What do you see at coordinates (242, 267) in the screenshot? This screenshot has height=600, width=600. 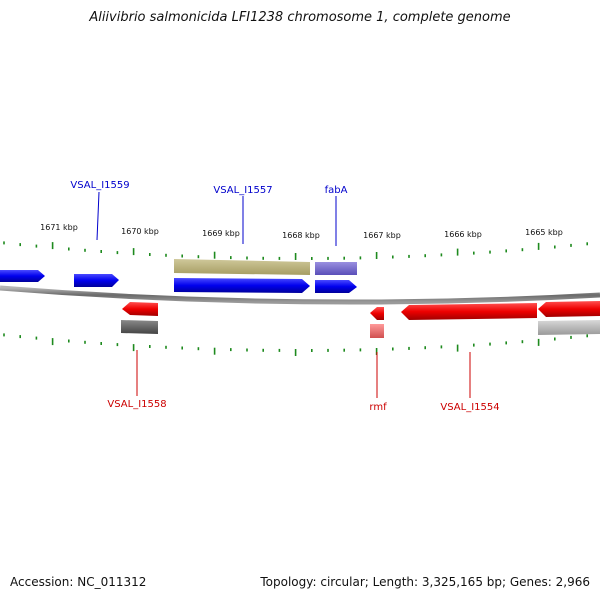 I see `feature-bar-olive` at bounding box center [242, 267].